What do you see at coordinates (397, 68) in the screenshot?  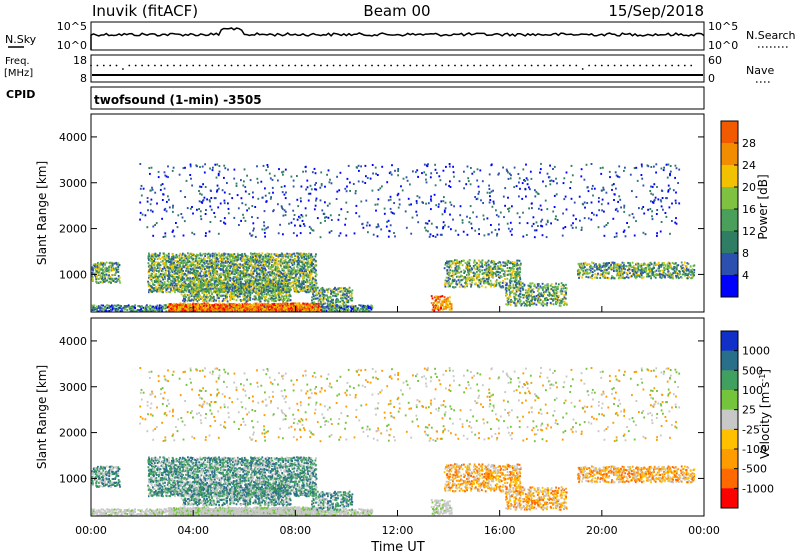 I see `freq-frame` at bounding box center [397, 68].